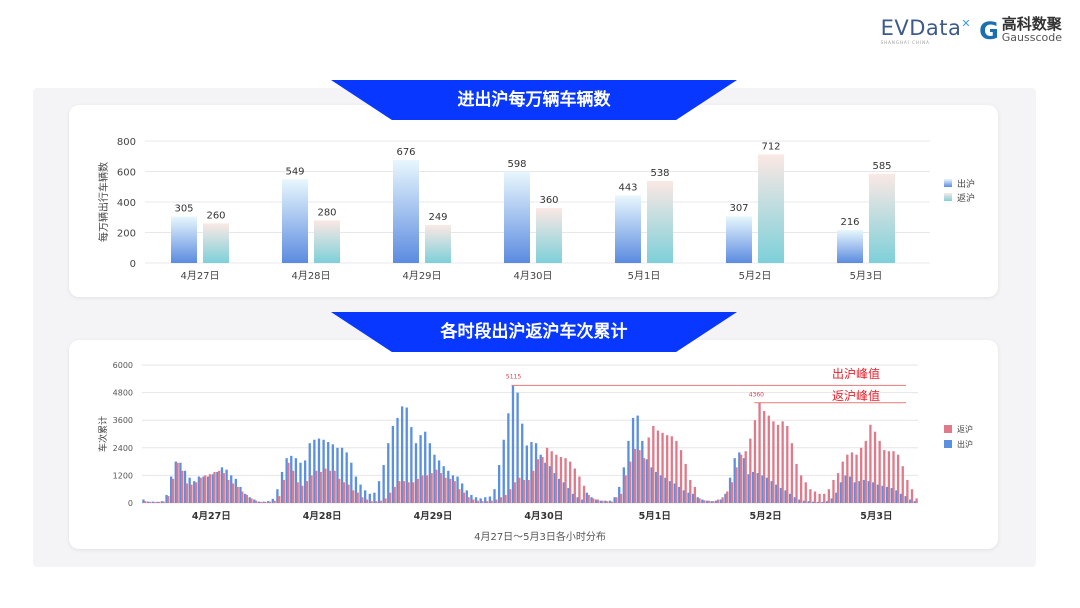  I want to click on data-label: 360, so click(548, 200).